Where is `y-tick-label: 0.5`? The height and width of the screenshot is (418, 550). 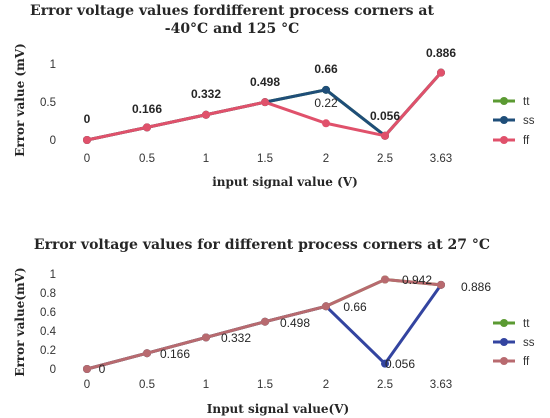 y-tick-label: 0.5 is located at coordinates (48, 103).